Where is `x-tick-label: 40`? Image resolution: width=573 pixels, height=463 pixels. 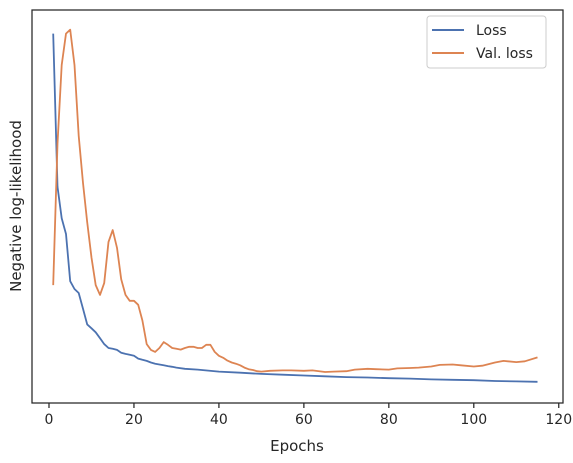 x-tick-label: 40 is located at coordinates (219, 420).